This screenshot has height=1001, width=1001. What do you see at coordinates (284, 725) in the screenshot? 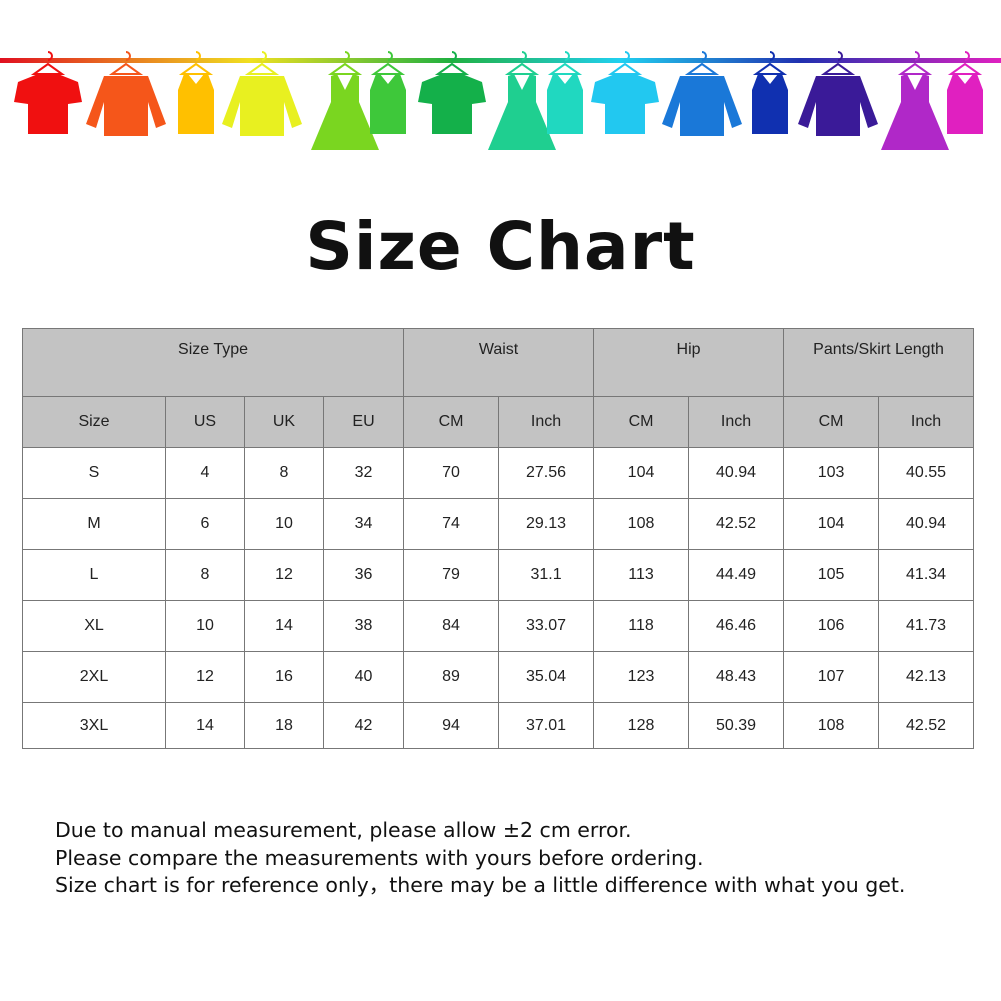
I see `table-cell: 18` at bounding box center [284, 725].